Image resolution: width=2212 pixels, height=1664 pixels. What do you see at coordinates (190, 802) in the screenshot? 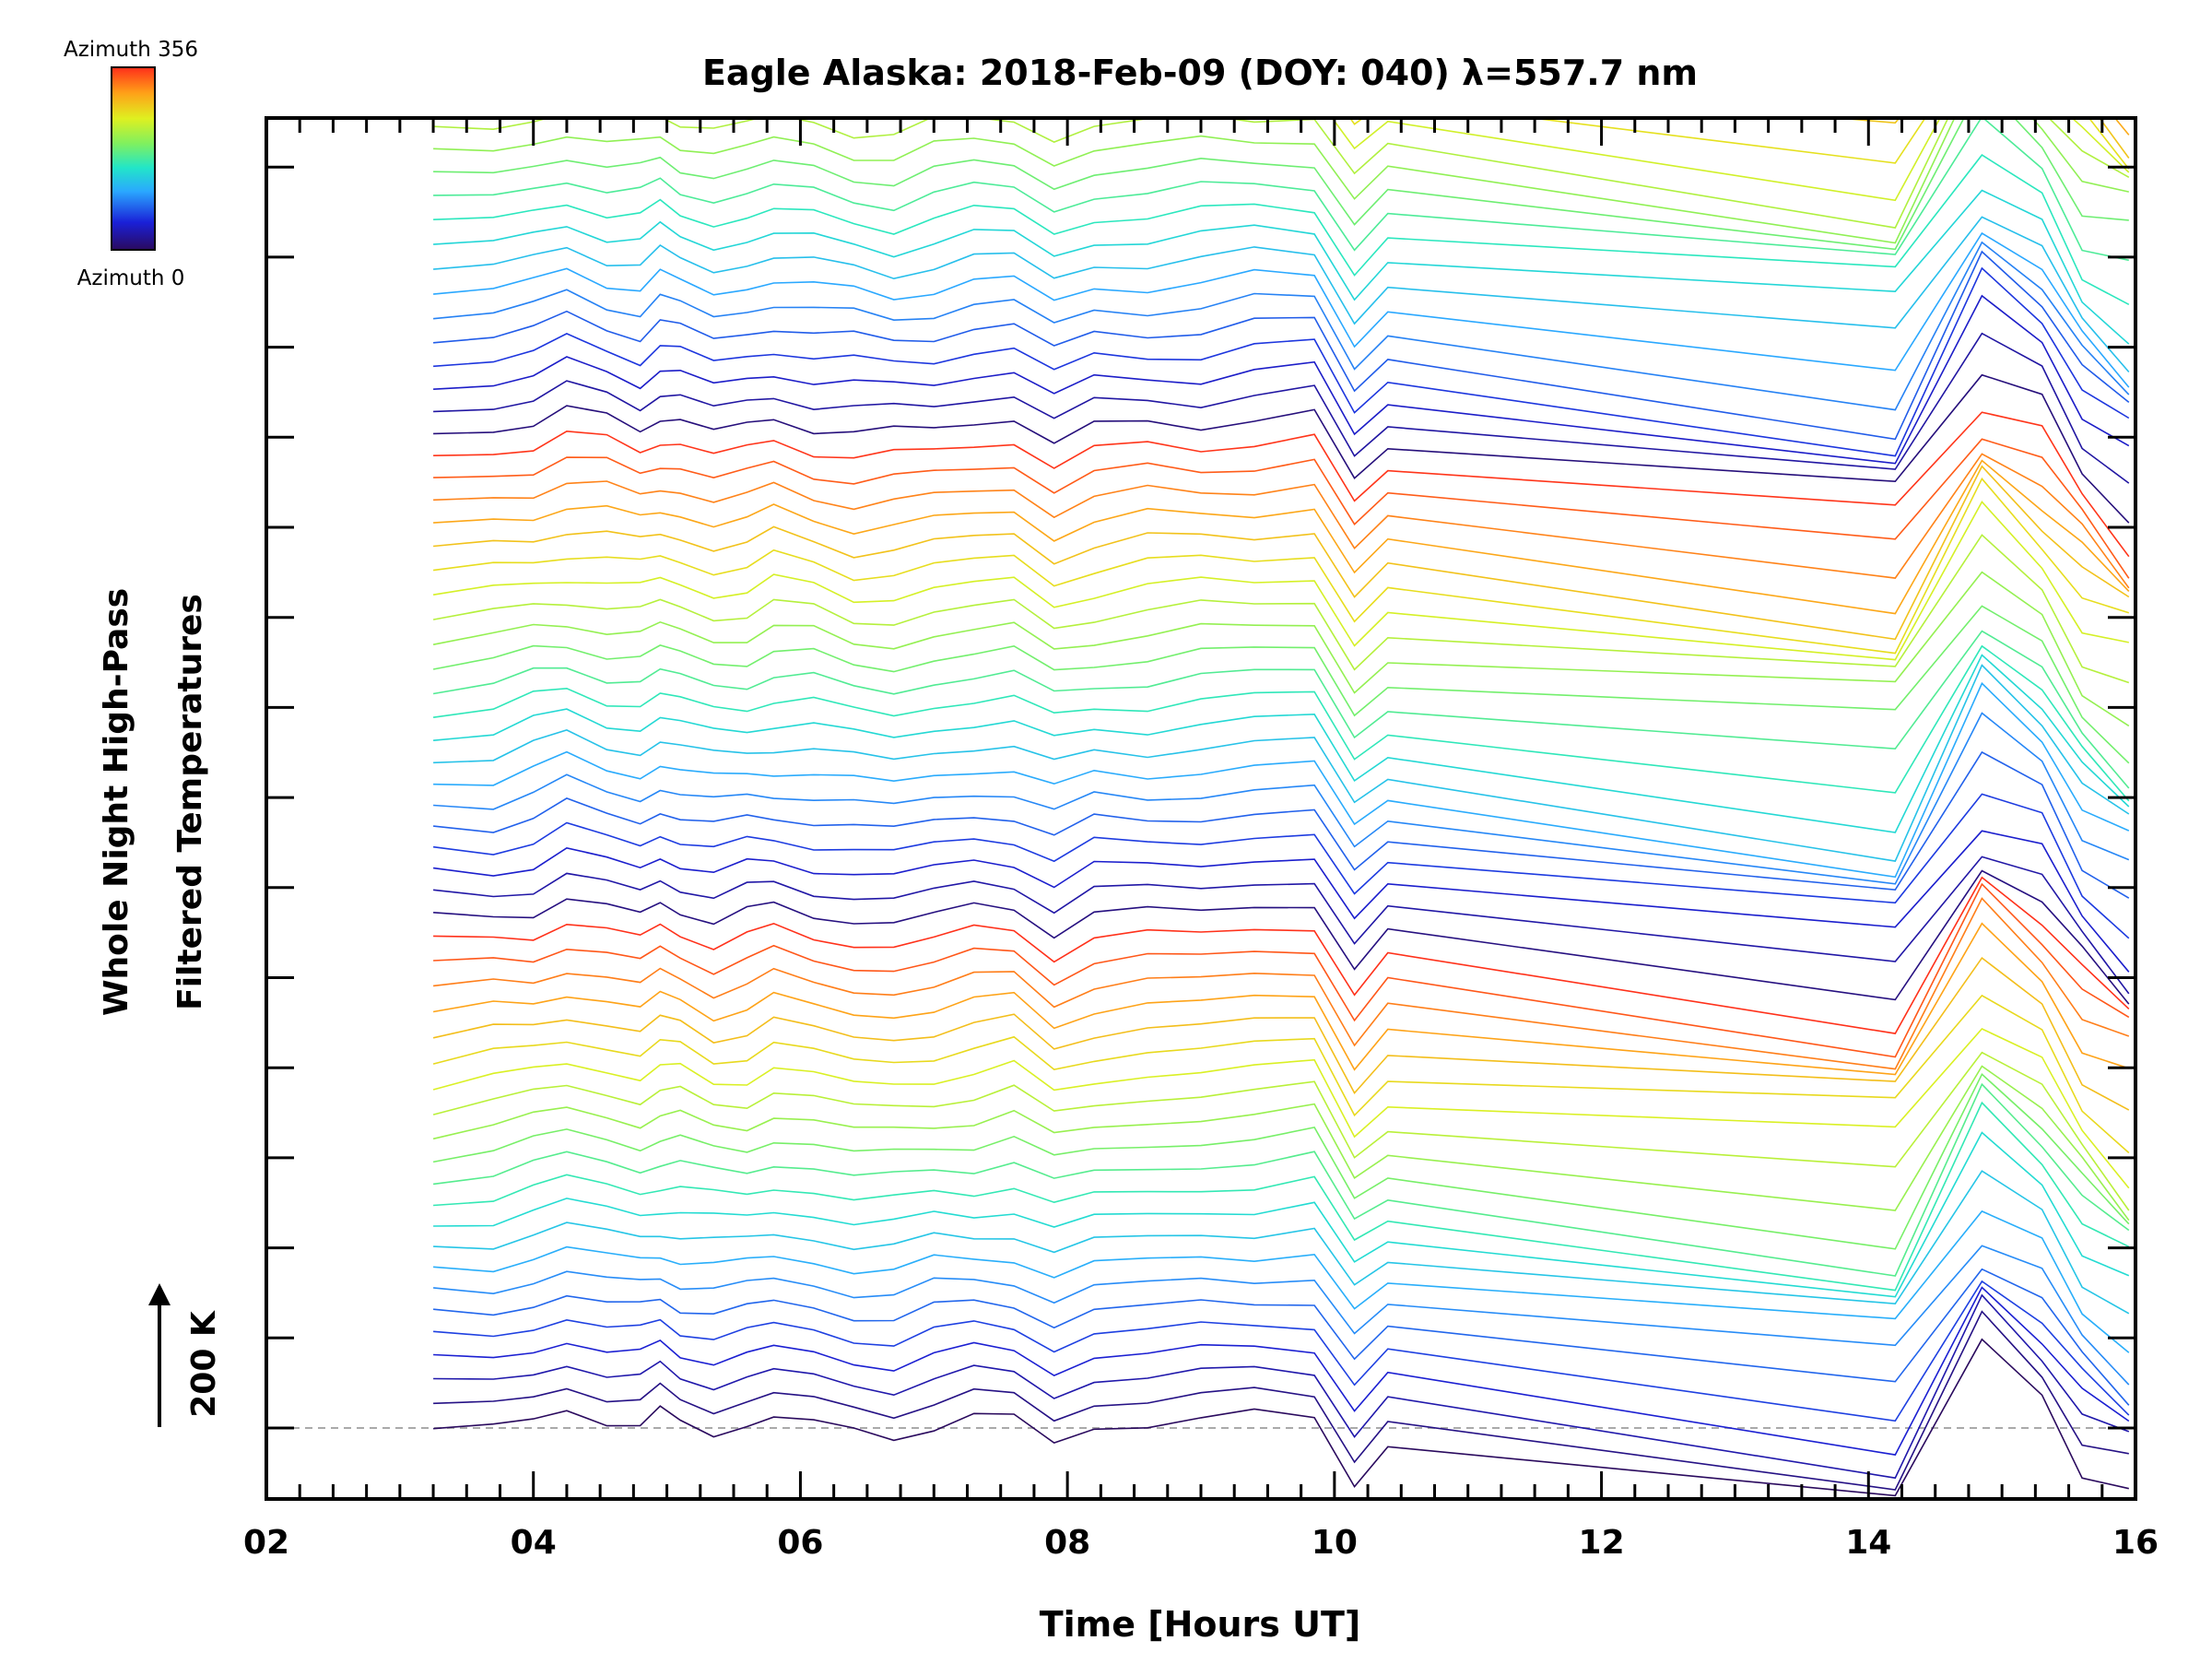
I see `y-axis-label-line-2: Filtered Temperatures` at bounding box center [190, 802].